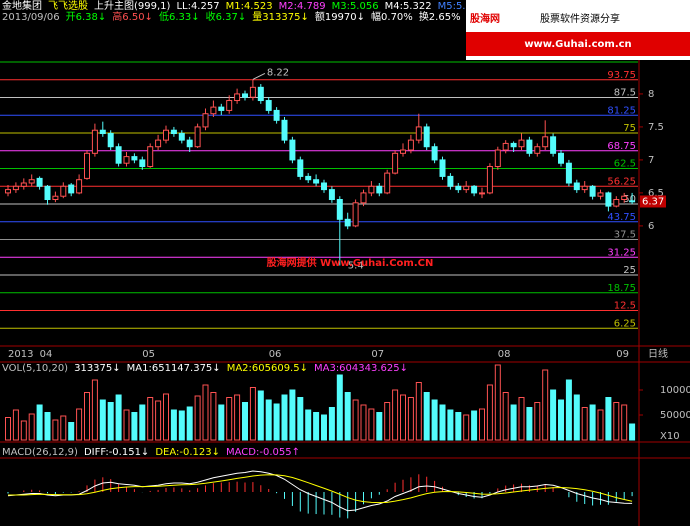  Describe the element at coordinates (675, 415) in the screenshot. I see `y-tick-label: 50000` at that location.